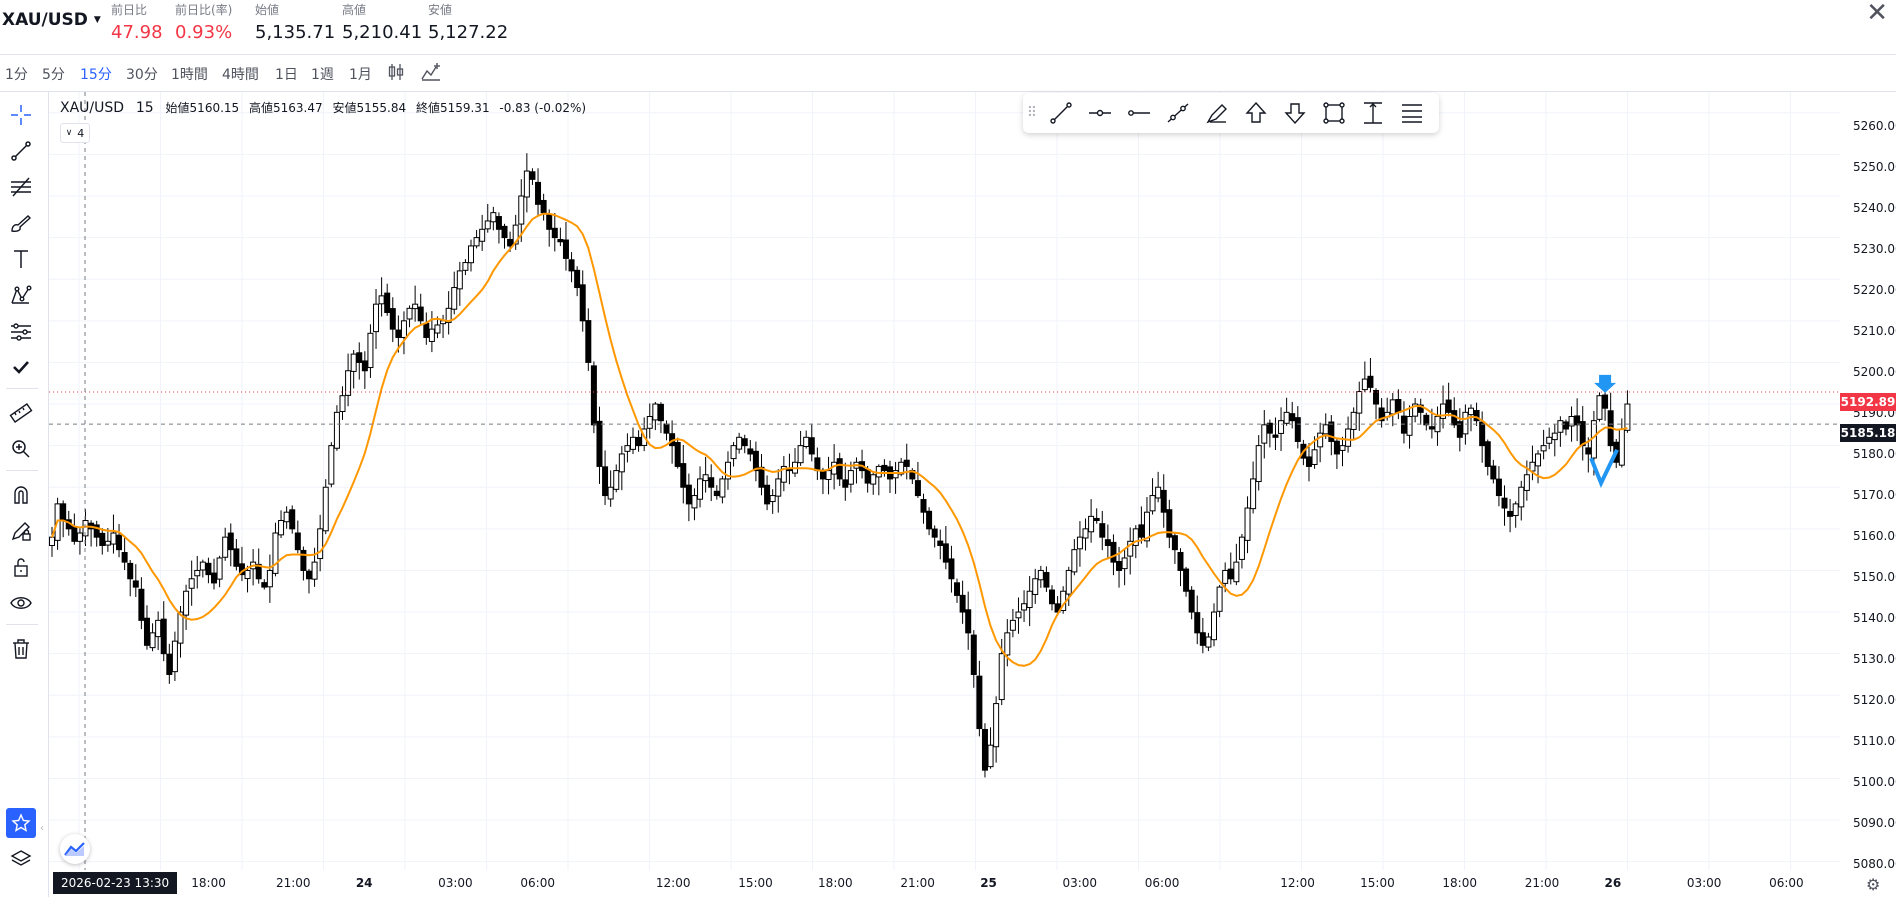  I want to click on stat-label: 前日比, so click(129, 10).